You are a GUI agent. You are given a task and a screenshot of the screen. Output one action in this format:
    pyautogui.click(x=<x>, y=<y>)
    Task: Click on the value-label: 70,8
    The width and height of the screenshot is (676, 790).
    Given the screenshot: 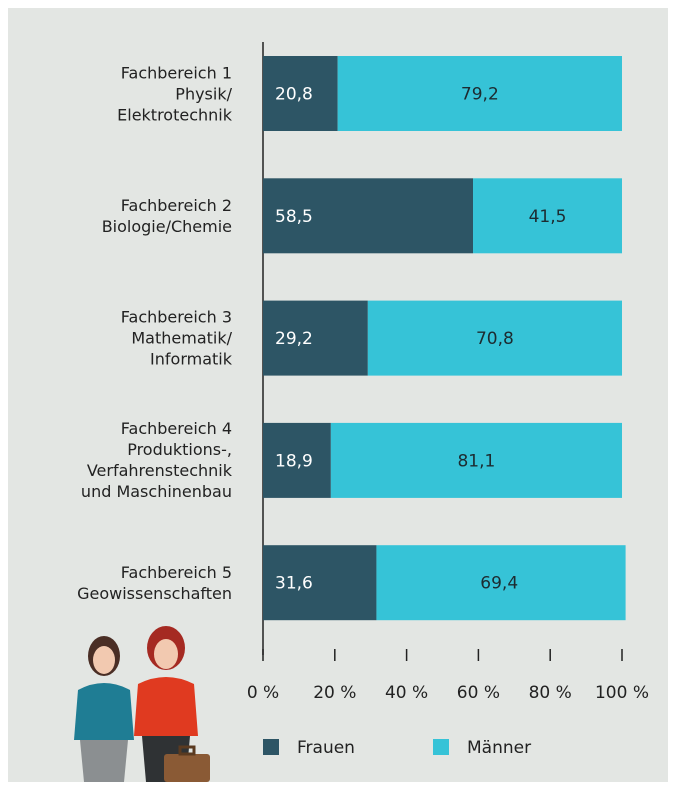 What is the action you would take?
    pyautogui.click(x=495, y=339)
    